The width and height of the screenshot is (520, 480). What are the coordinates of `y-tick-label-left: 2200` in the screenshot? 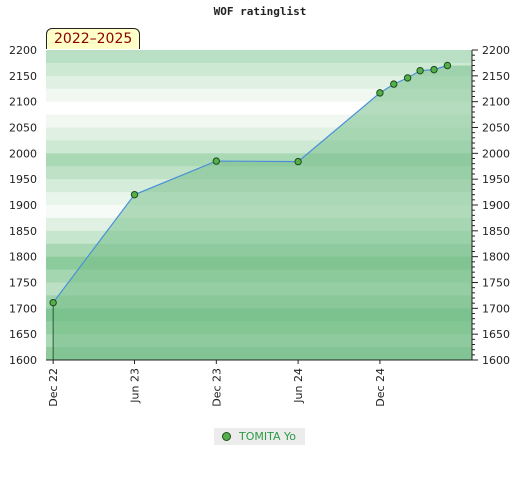 It's located at (23, 50).